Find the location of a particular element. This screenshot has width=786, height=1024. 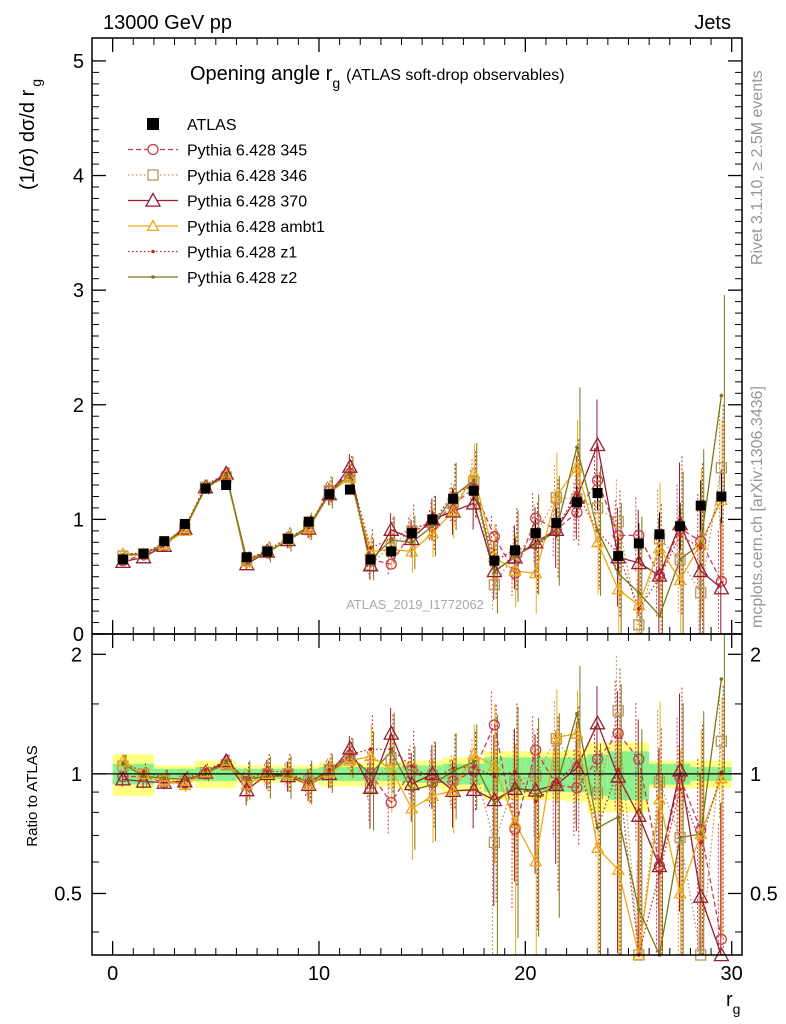

x-tick-label: 20 is located at coordinates (525, 974).